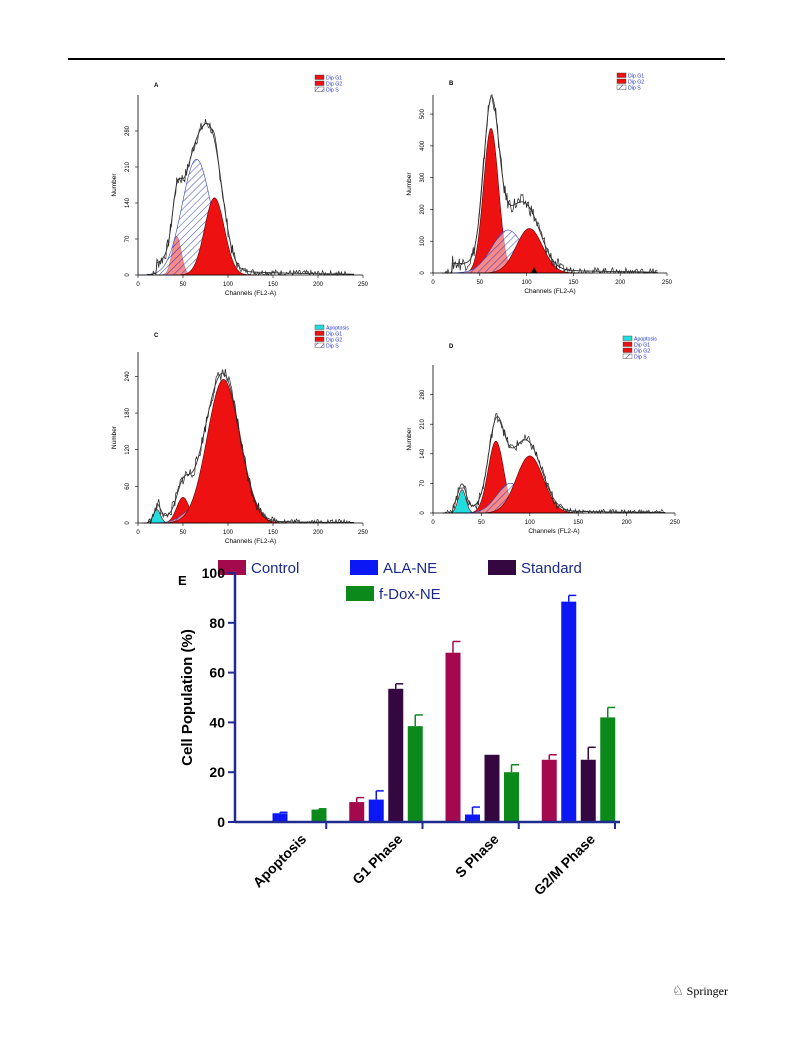 The image size is (793, 1053). Describe the element at coordinates (128, 485) in the screenshot. I see `y-tick-label: 60` at that location.